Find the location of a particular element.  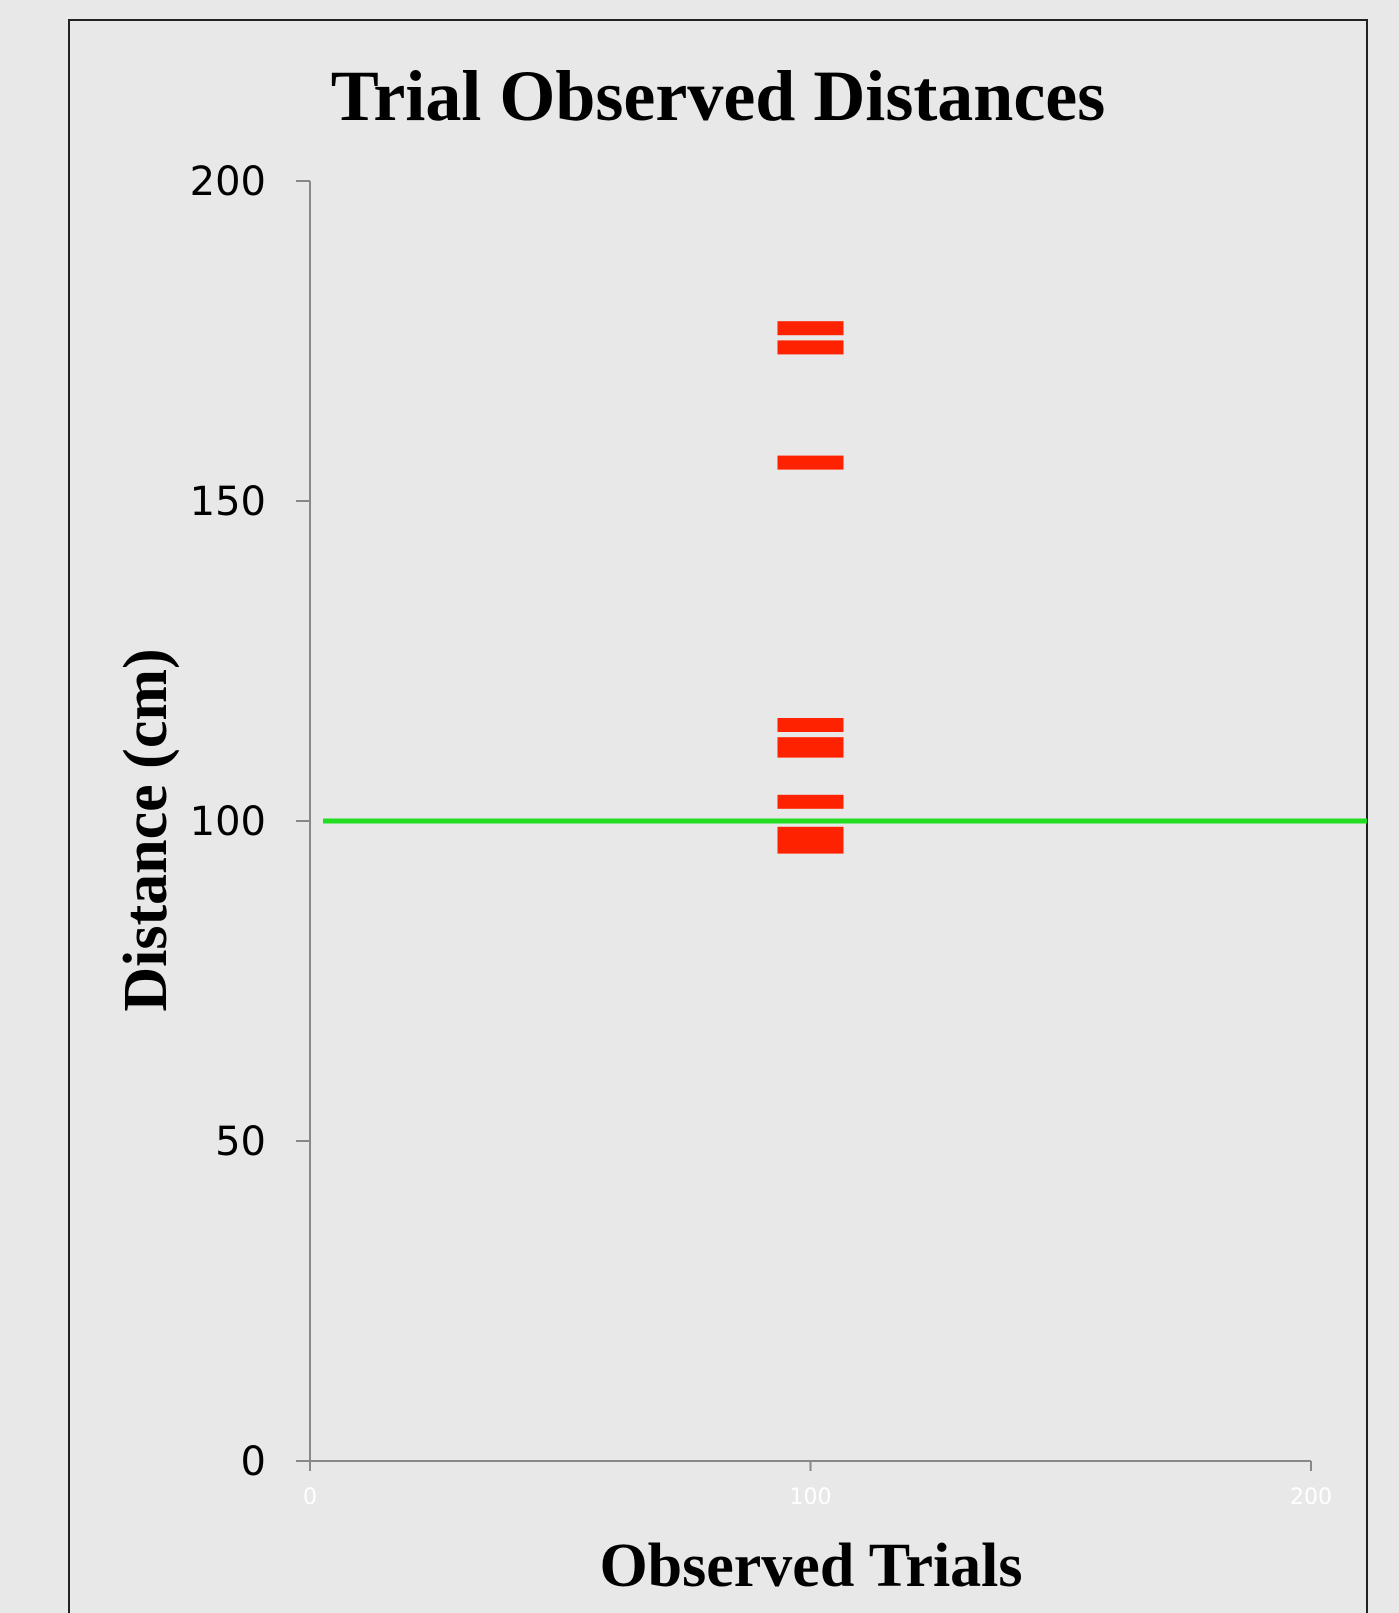

y-tick-label: 100 is located at coordinates (228, 822).